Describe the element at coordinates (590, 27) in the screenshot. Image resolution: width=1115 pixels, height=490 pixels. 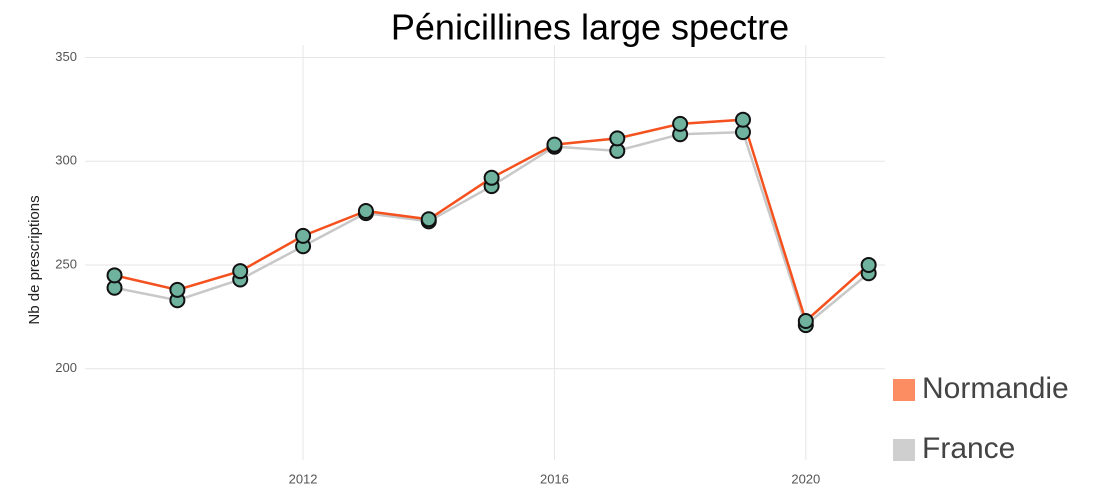
I see `chart-title: Pénicillines large spectre` at that location.